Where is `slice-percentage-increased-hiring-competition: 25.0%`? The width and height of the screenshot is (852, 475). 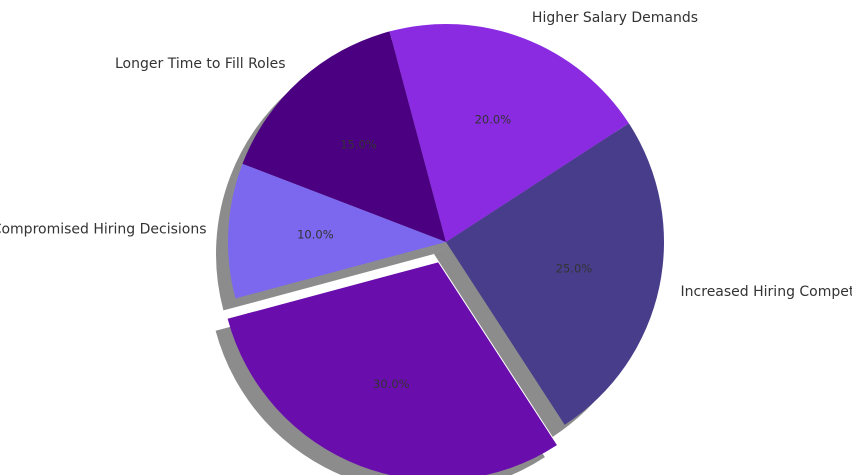
slice-percentage-increased-hiring-competition: 25.0% is located at coordinates (574, 269).